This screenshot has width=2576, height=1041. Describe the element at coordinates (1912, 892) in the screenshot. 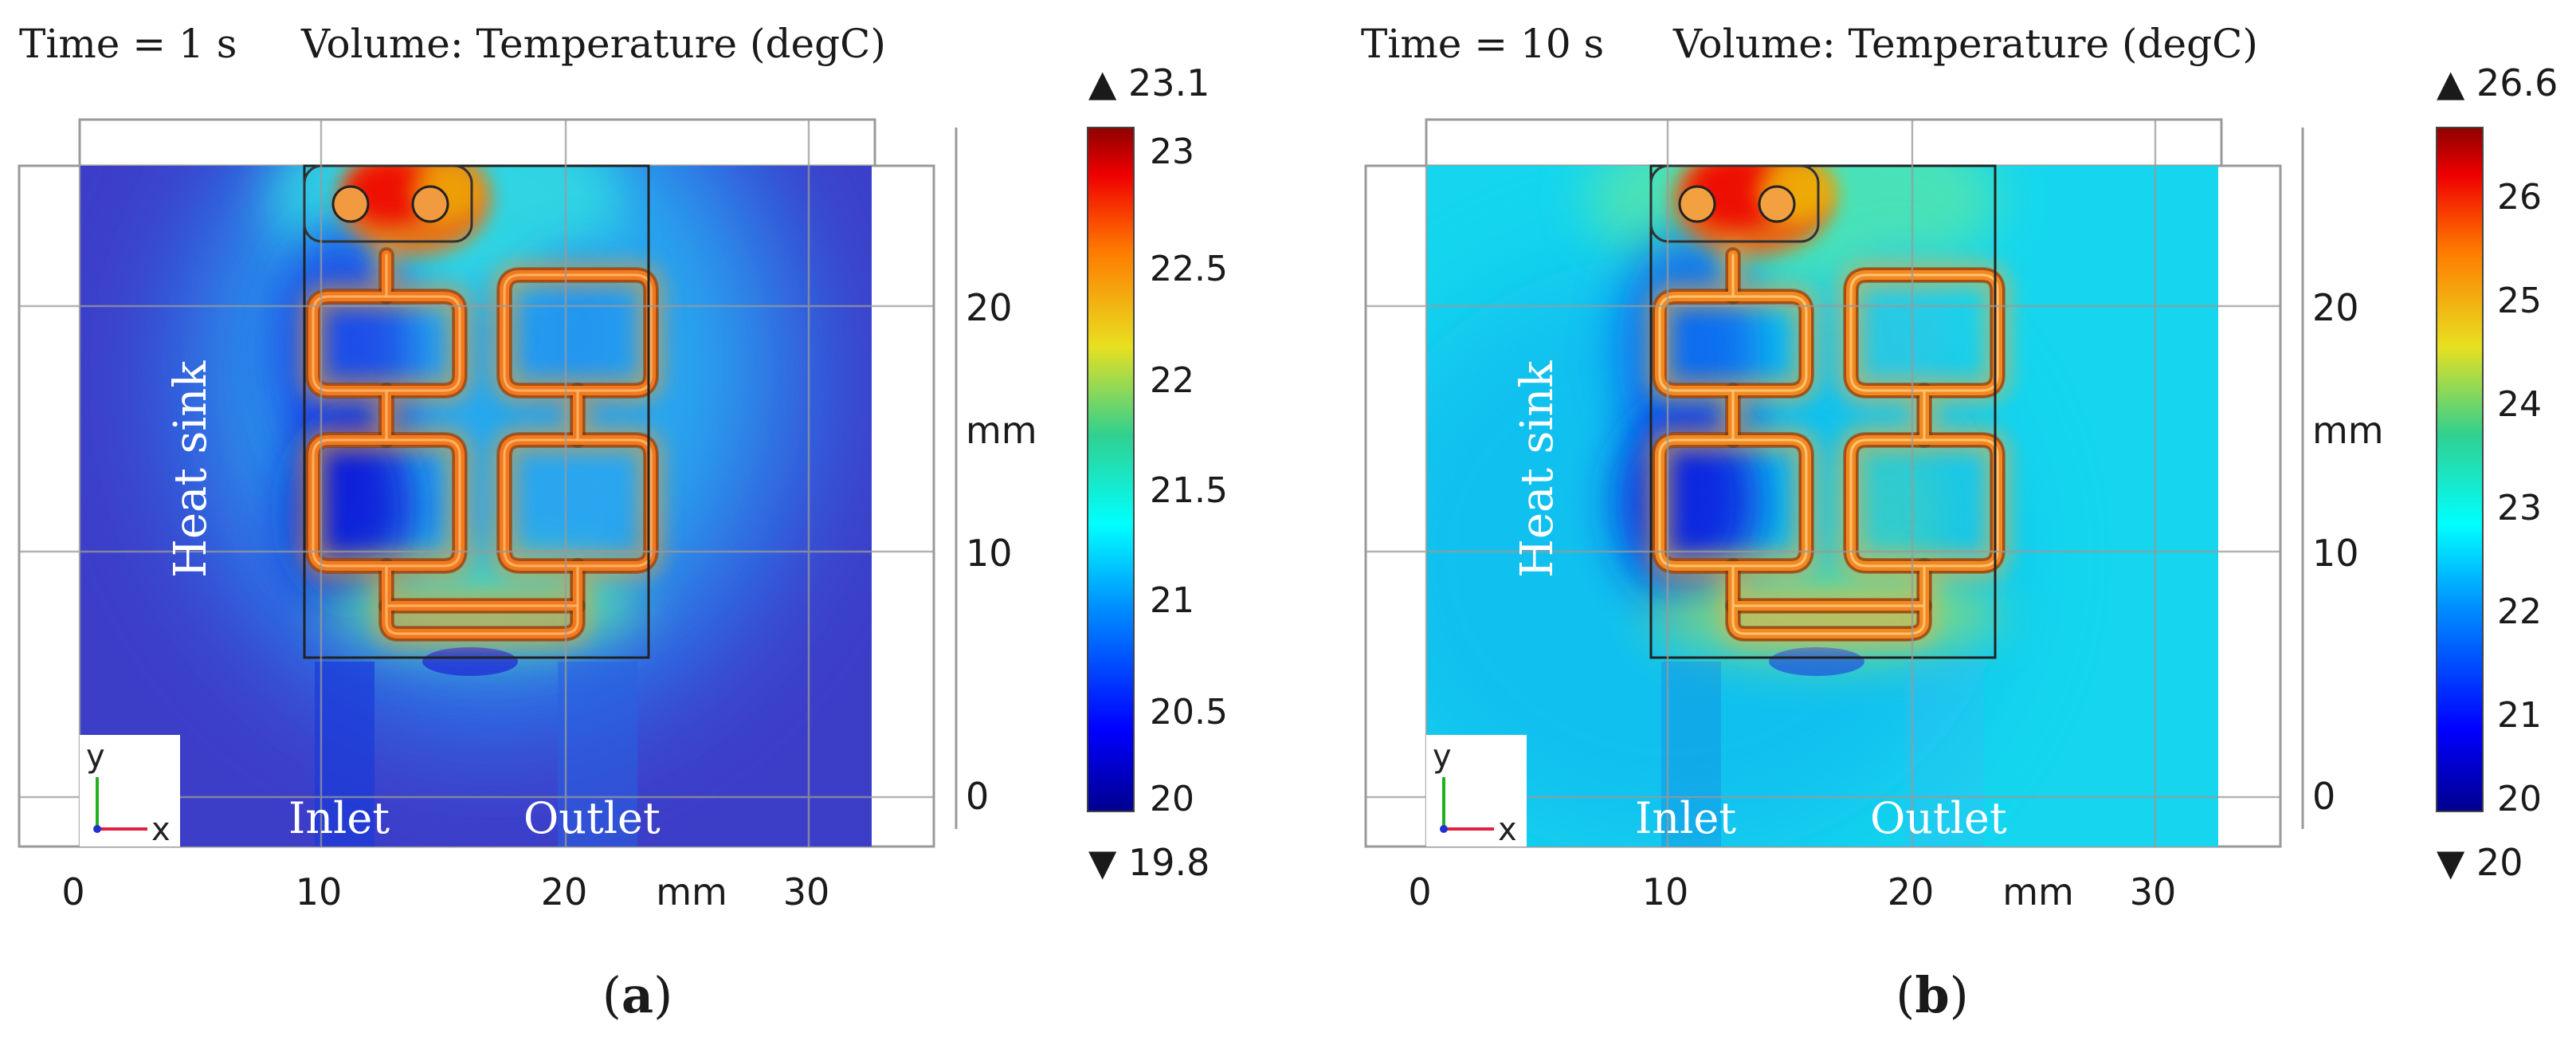

I see `panel-b-xtick-20: 20` at that location.